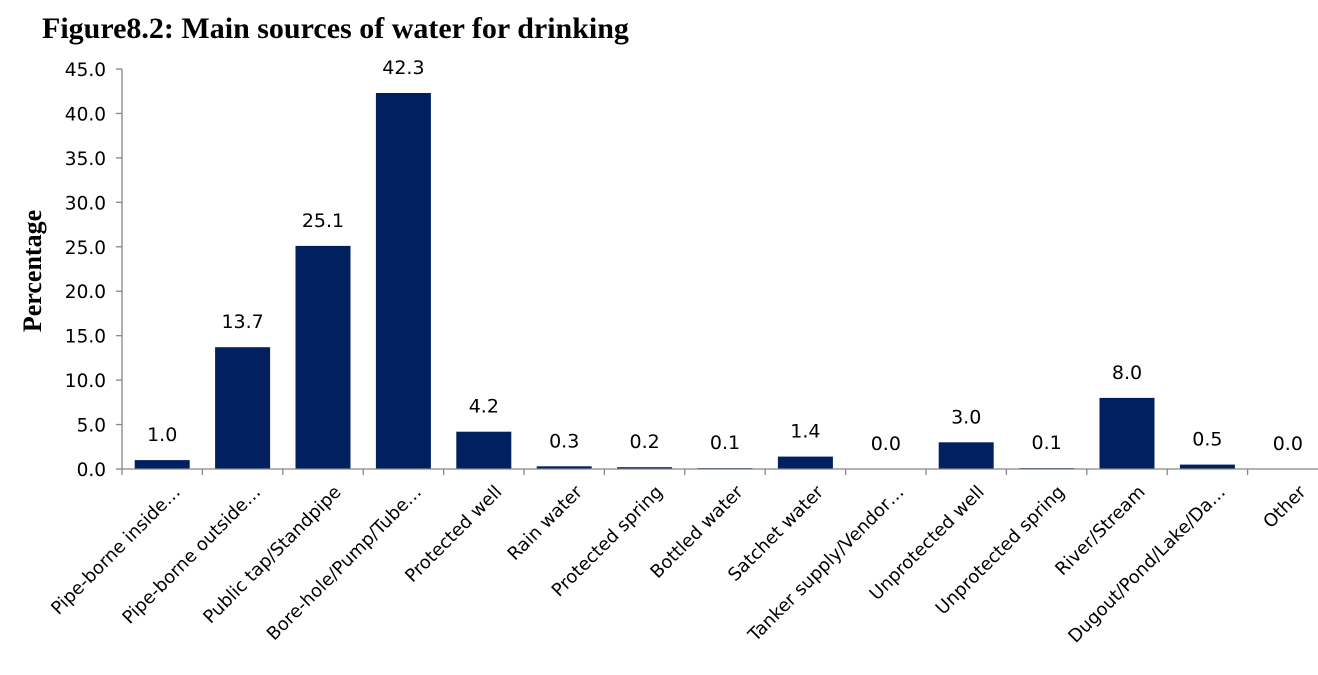 The width and height of the screenshot is (1318, 675). Describe the element at coordinates (644, 442) in the screenshot. I see `data-label: 0.2` at that location.